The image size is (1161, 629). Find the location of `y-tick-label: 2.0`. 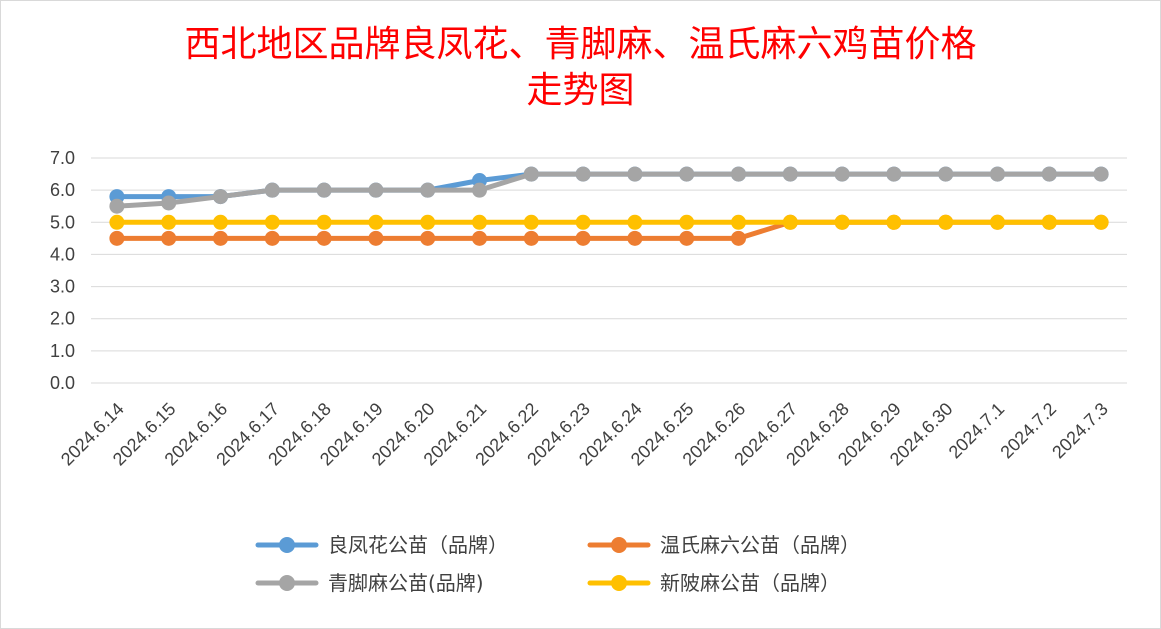

y-tick-label: 2.0 is located at coordinates (62, 319).